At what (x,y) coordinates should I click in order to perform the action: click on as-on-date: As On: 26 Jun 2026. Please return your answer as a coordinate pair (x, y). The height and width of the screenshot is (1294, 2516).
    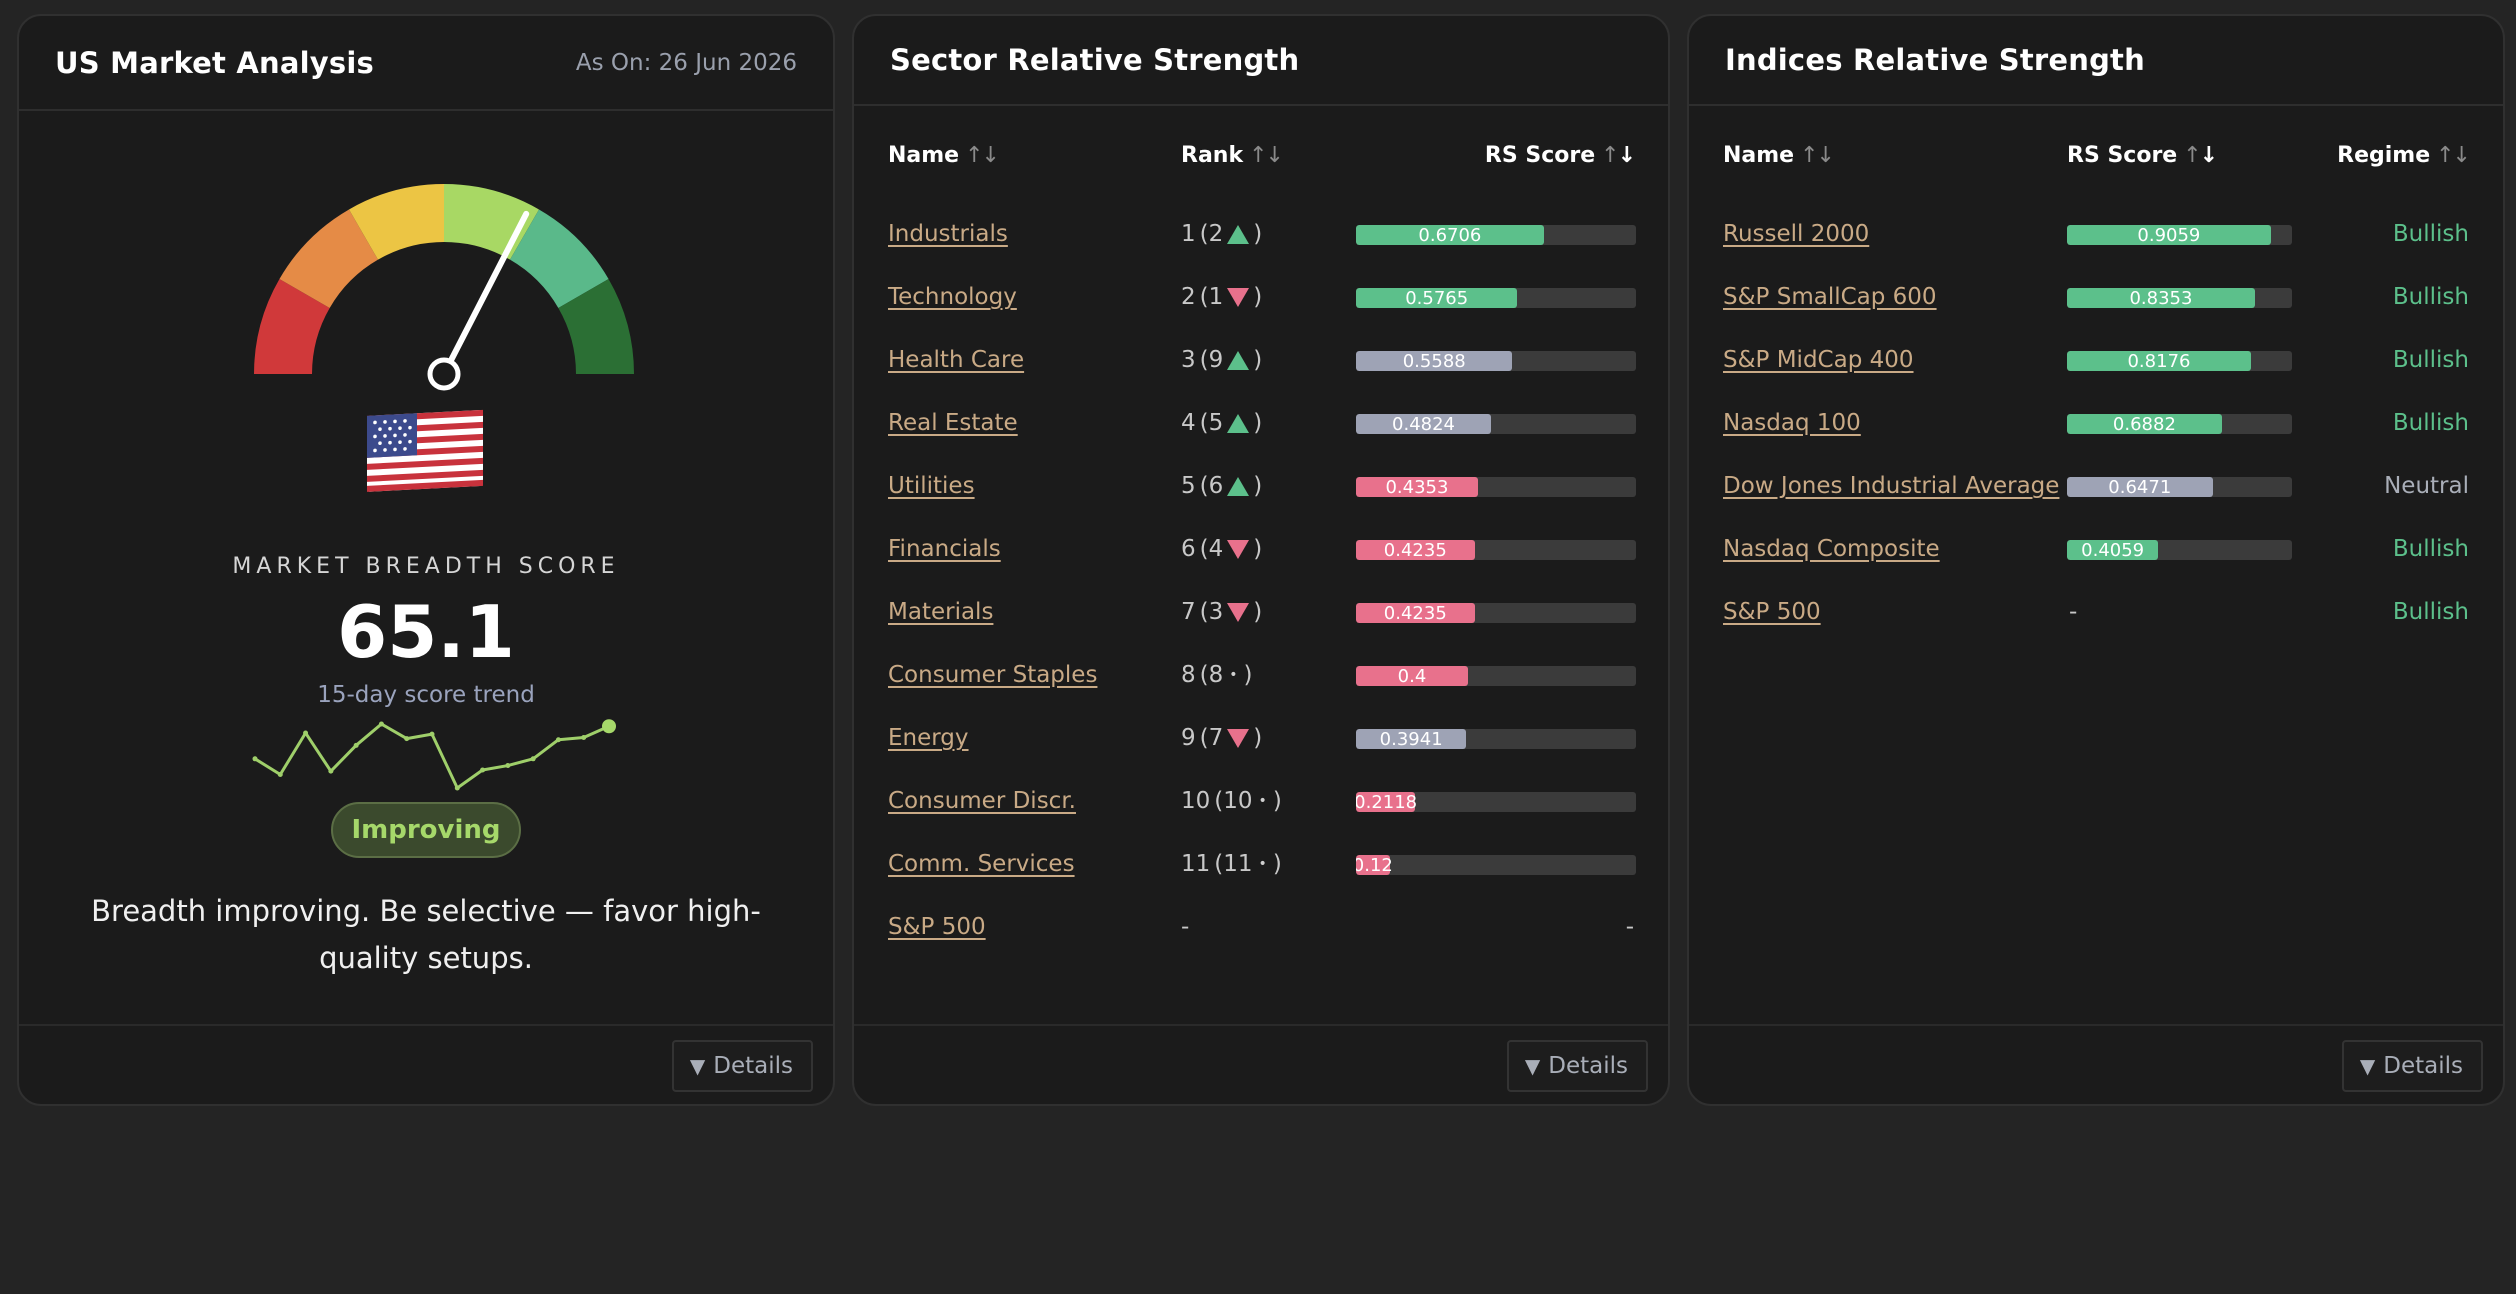
    Looking at the image, I should click on (686, 62).